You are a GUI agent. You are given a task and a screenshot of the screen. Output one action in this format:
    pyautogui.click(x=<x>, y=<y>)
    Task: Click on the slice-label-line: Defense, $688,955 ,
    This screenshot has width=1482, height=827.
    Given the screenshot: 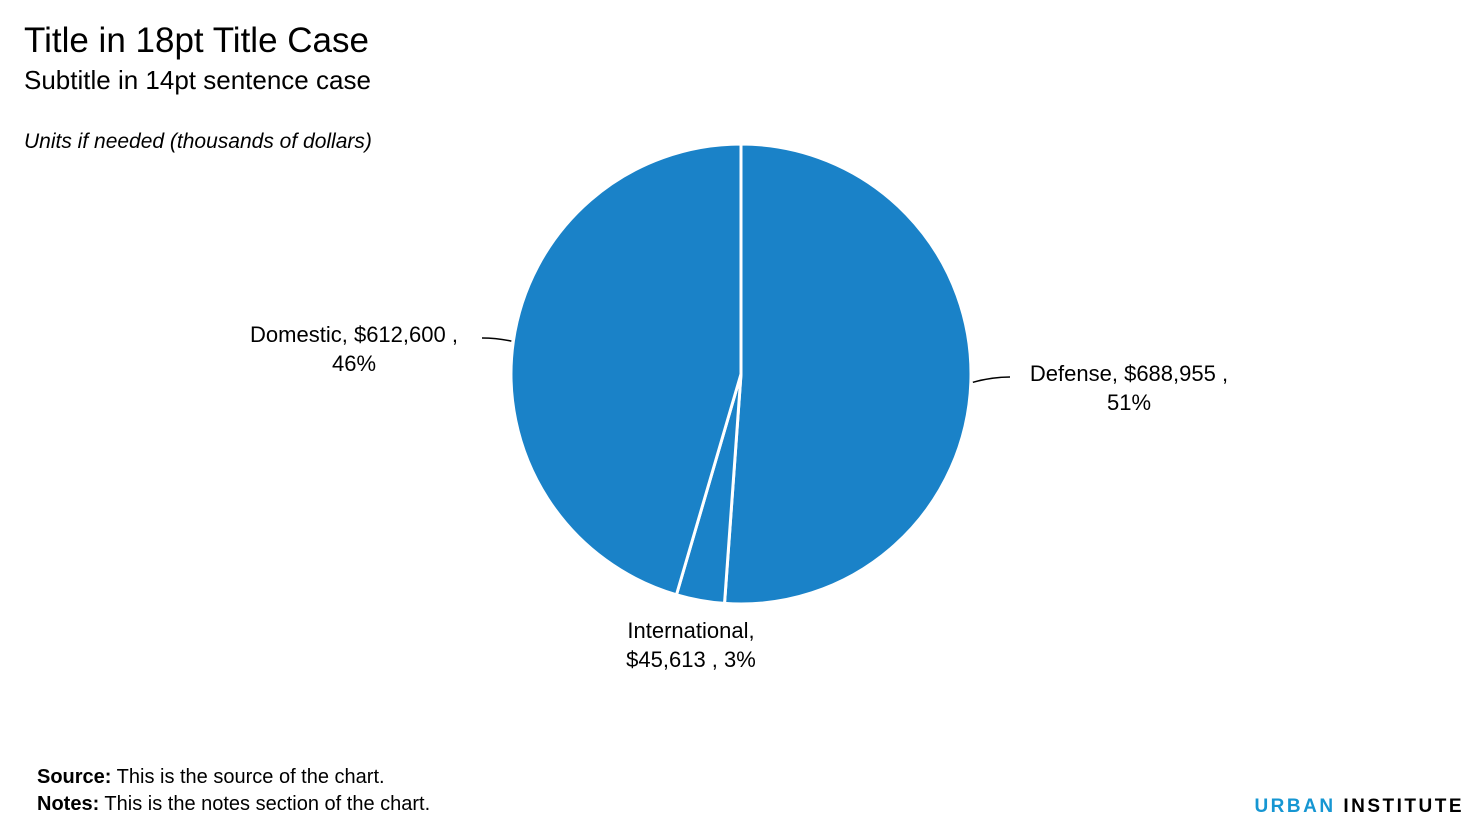 What is the action you would take?
    pyautogui.click(x=1129, y=373)
    